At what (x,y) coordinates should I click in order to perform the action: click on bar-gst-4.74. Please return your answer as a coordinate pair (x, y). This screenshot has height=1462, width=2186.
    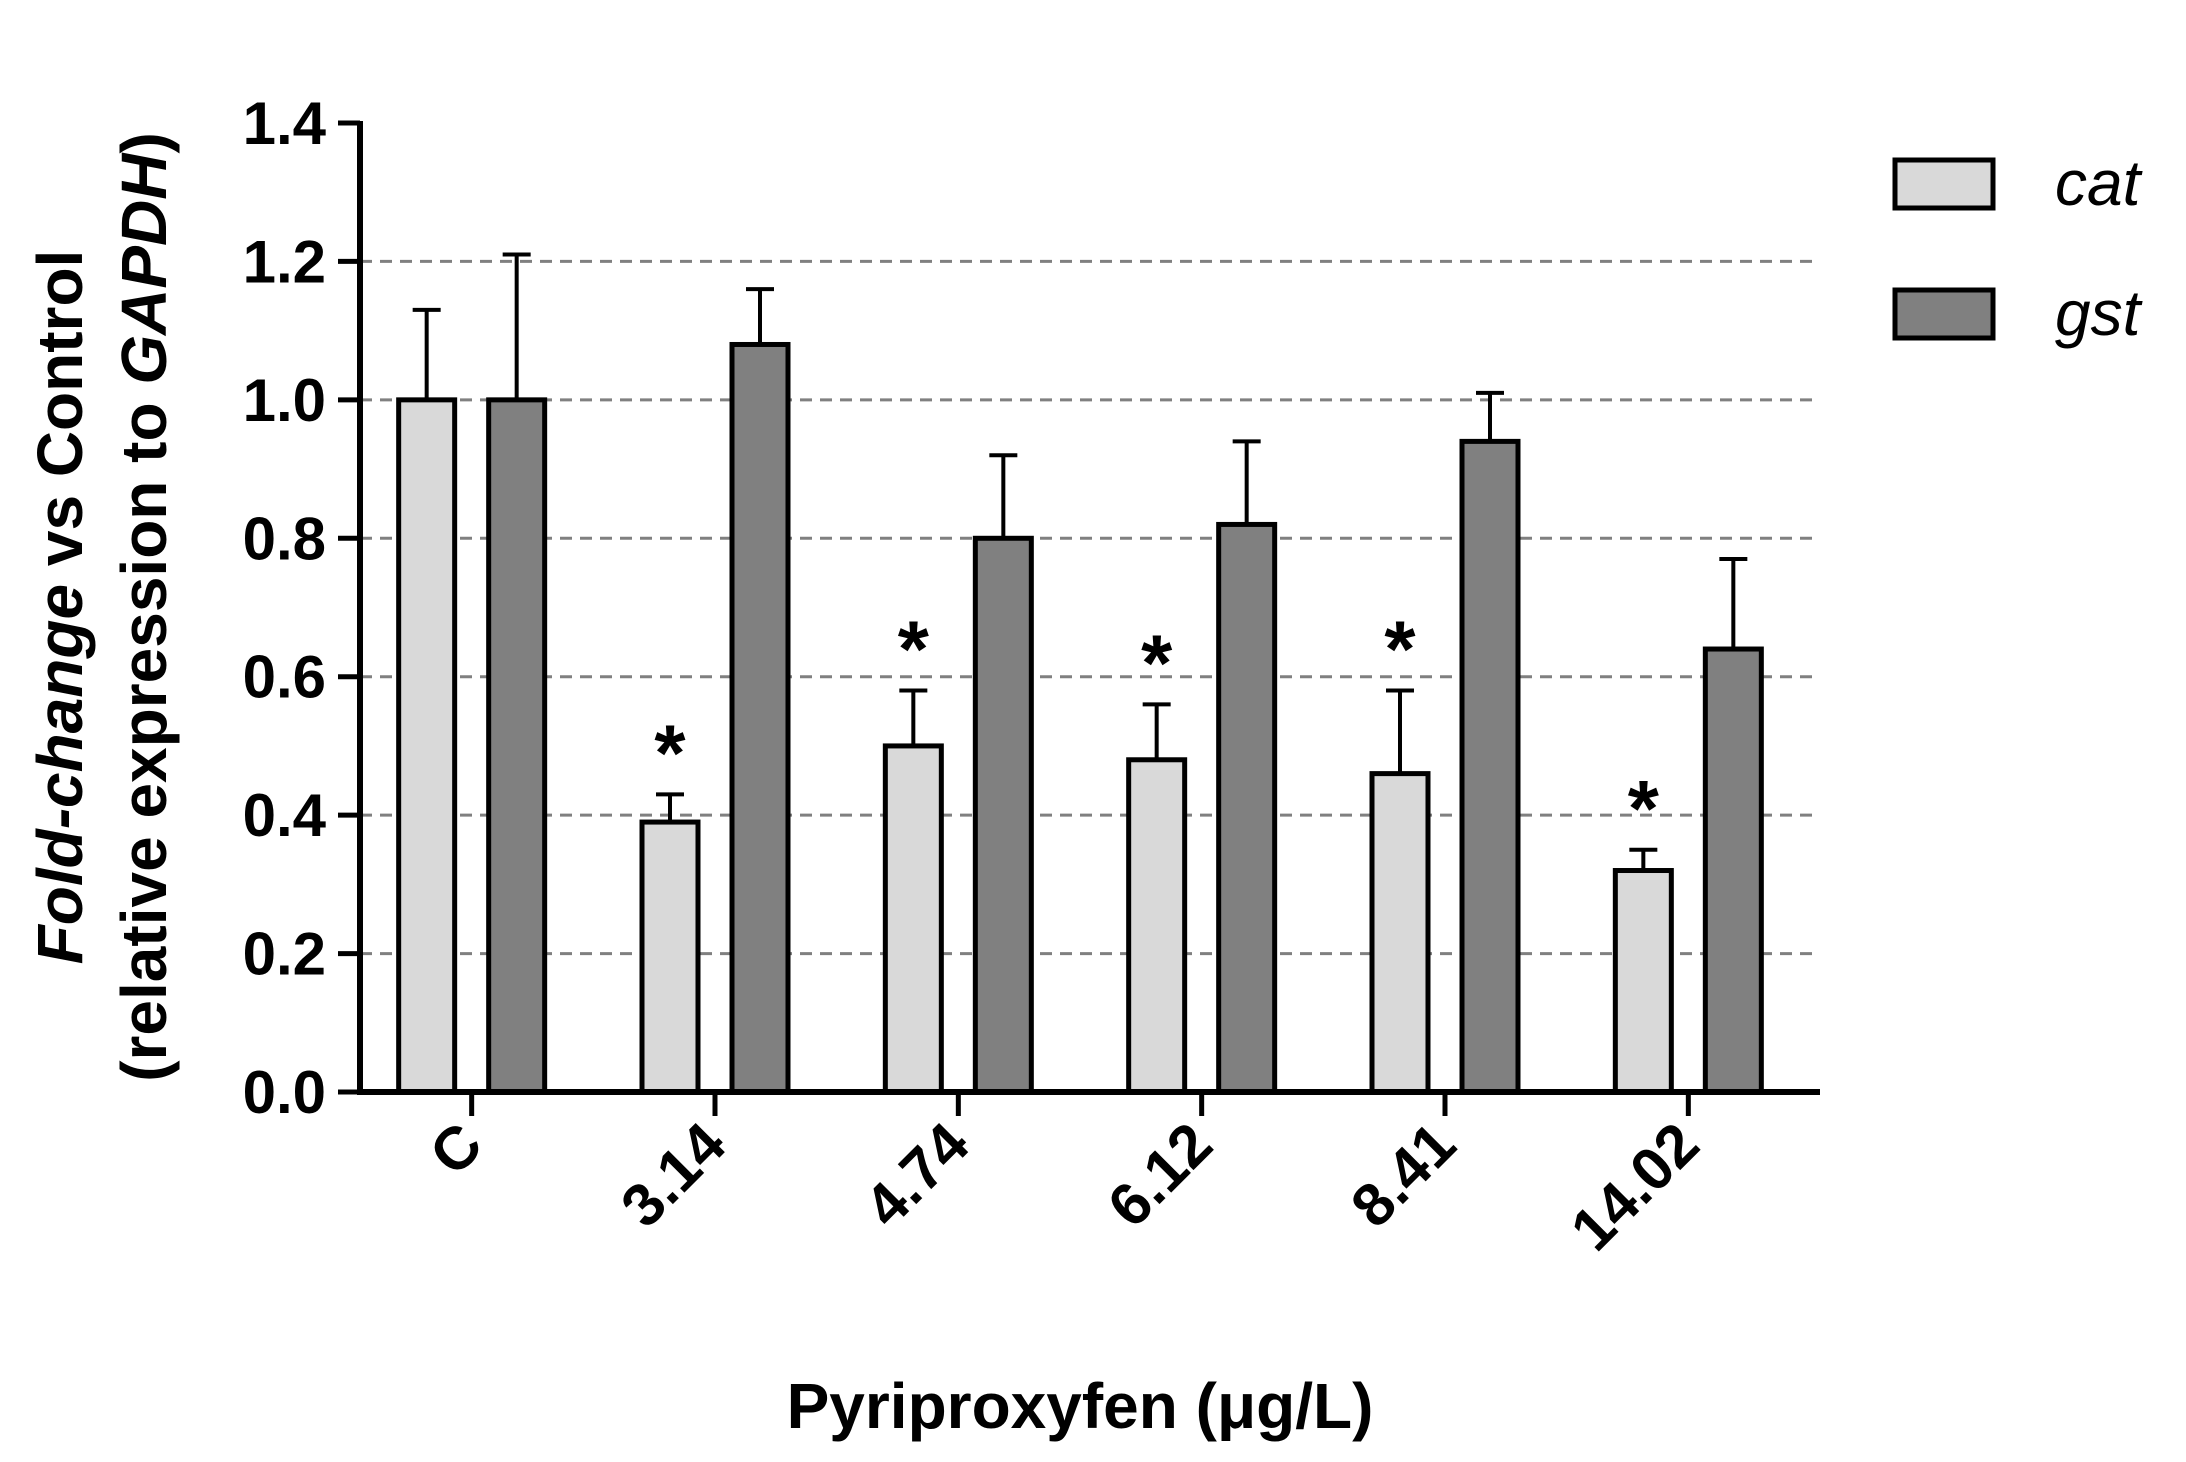
    Looking at the image, I should click on (1003, 815).